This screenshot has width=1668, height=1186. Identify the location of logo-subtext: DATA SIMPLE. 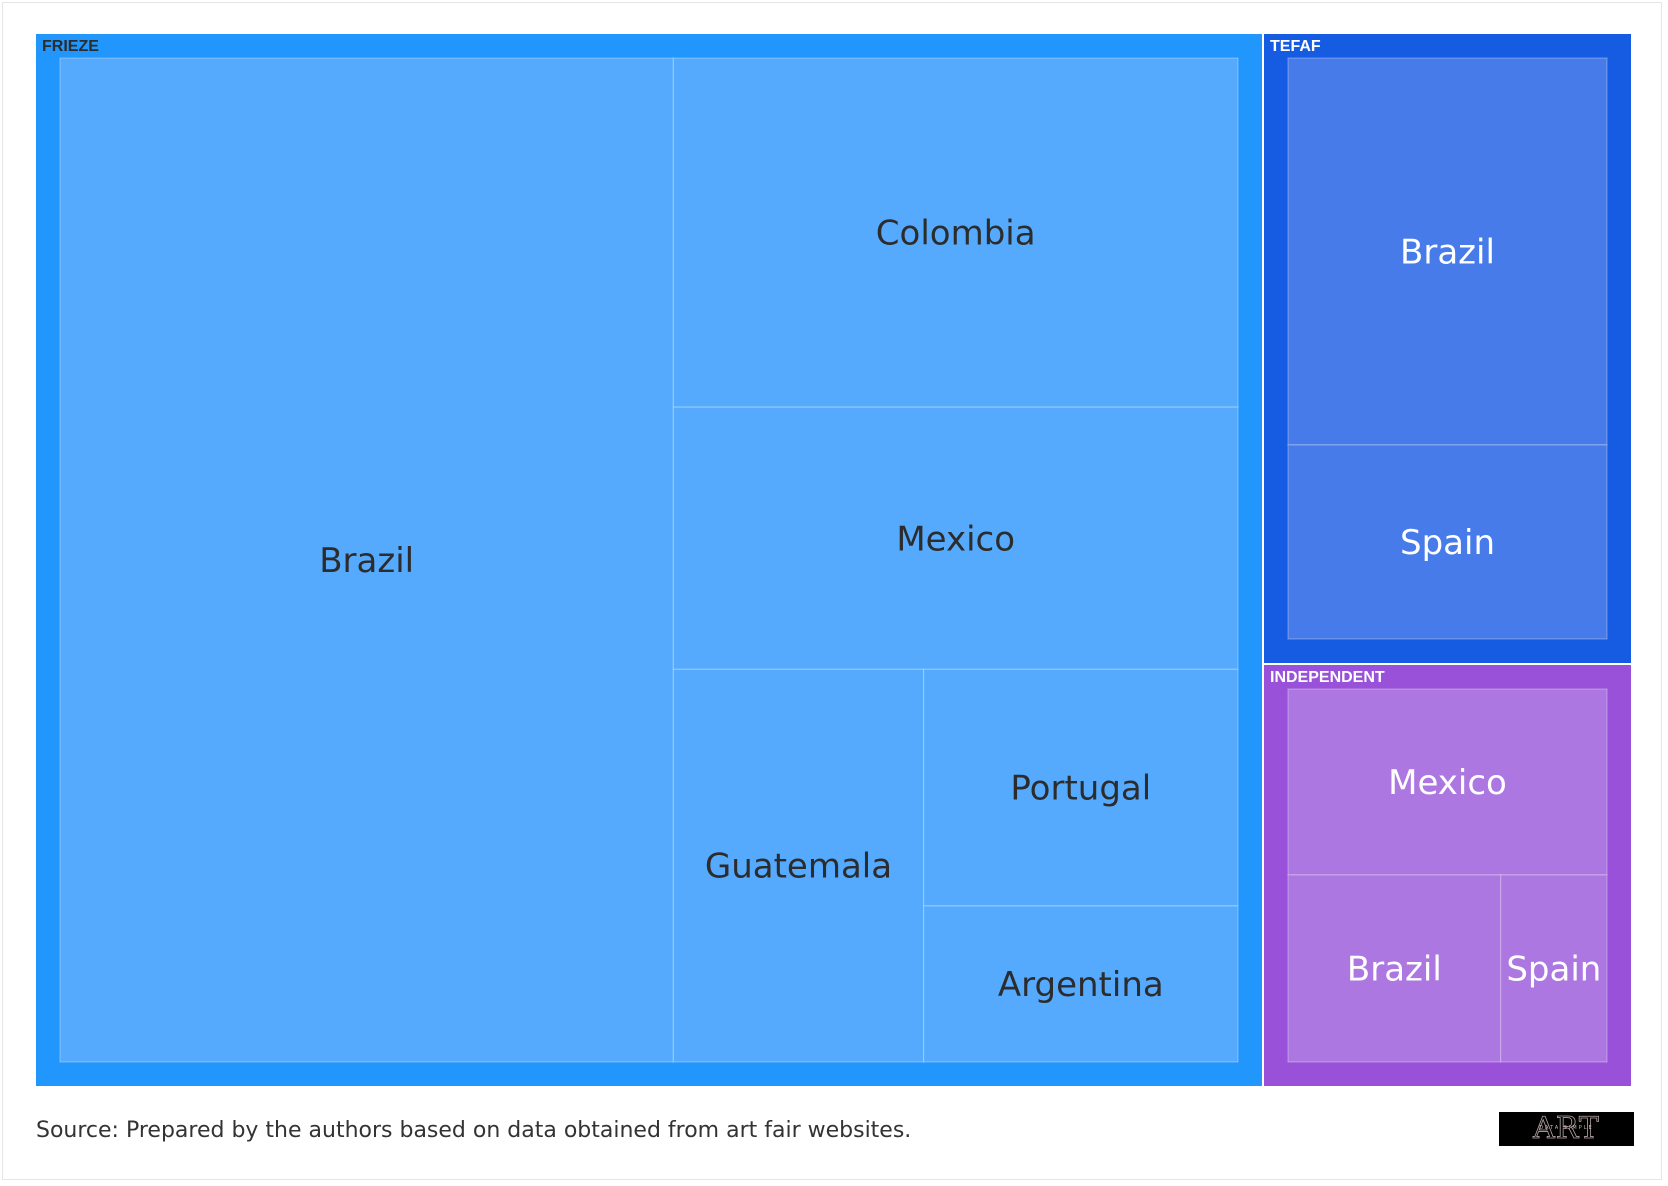
(1566, 1128).